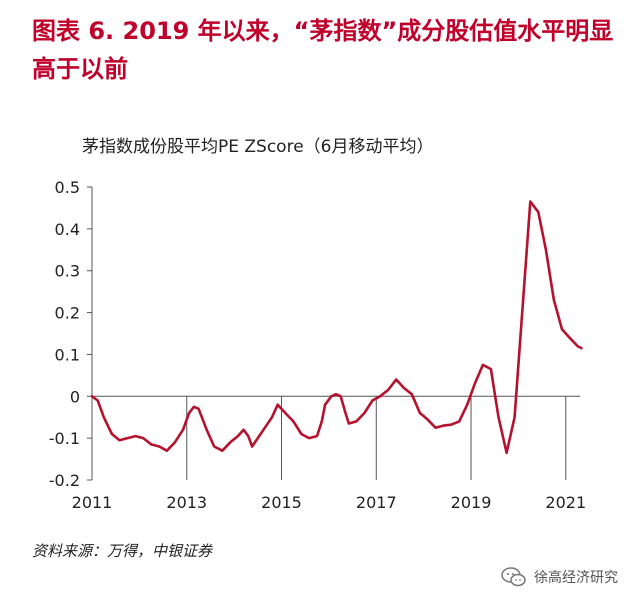  I want to click on chart-title: 茅指数成份股平均PE ZScore（6月移动平均）, so click(258, 147).